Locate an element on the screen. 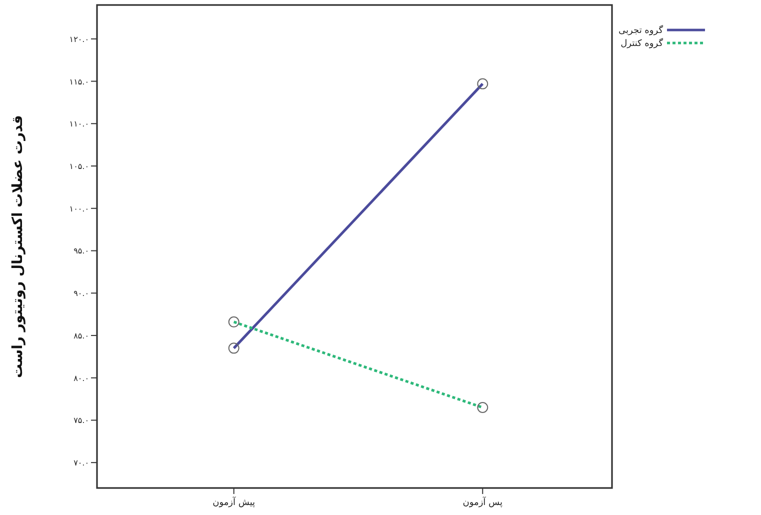 The width and height of the screenshot is (761, 515). y-tick-label: ۸۰.۰ is located at coordinates (81, 378).